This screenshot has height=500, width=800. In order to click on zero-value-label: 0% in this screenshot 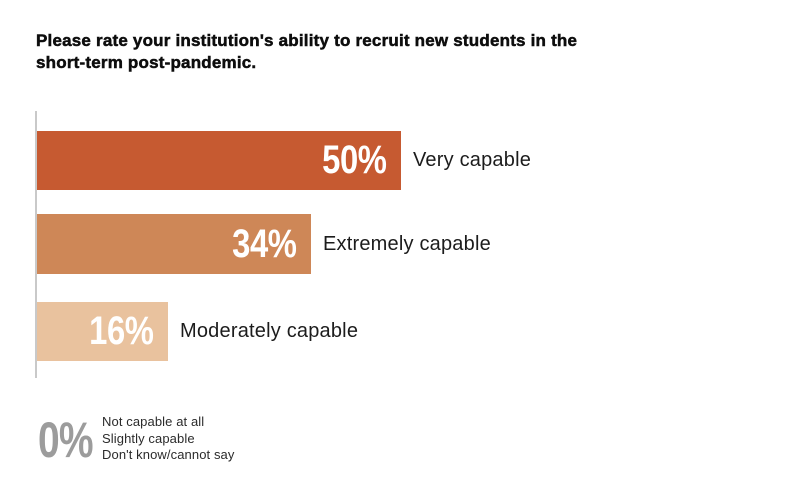, I will do `click(66, 440)`.